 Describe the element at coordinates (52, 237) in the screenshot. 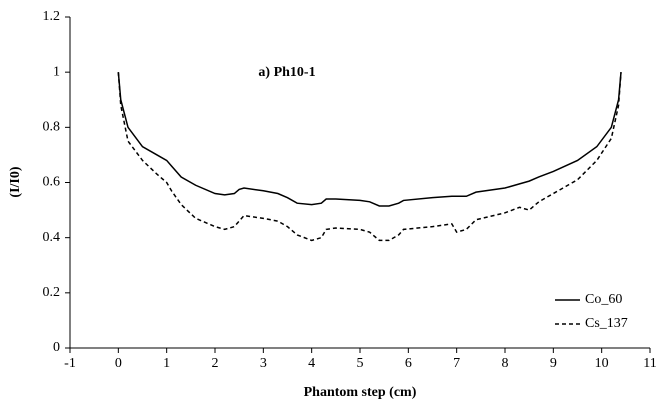

I see `y-tick-label: 0.4` at that location.